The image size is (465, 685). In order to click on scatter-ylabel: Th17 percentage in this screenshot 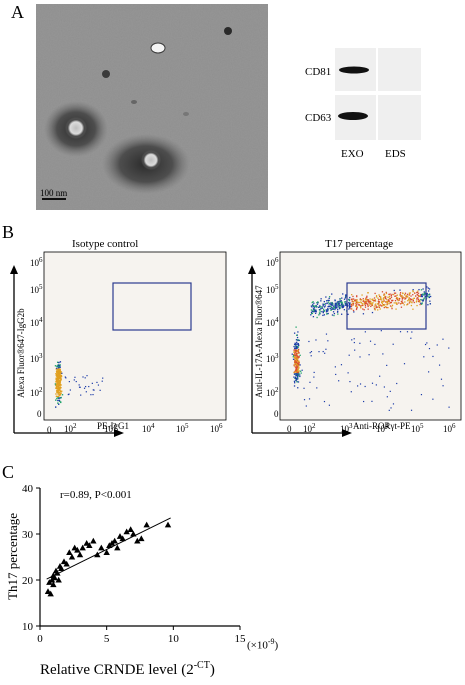, I will do `click(12, 556)`.